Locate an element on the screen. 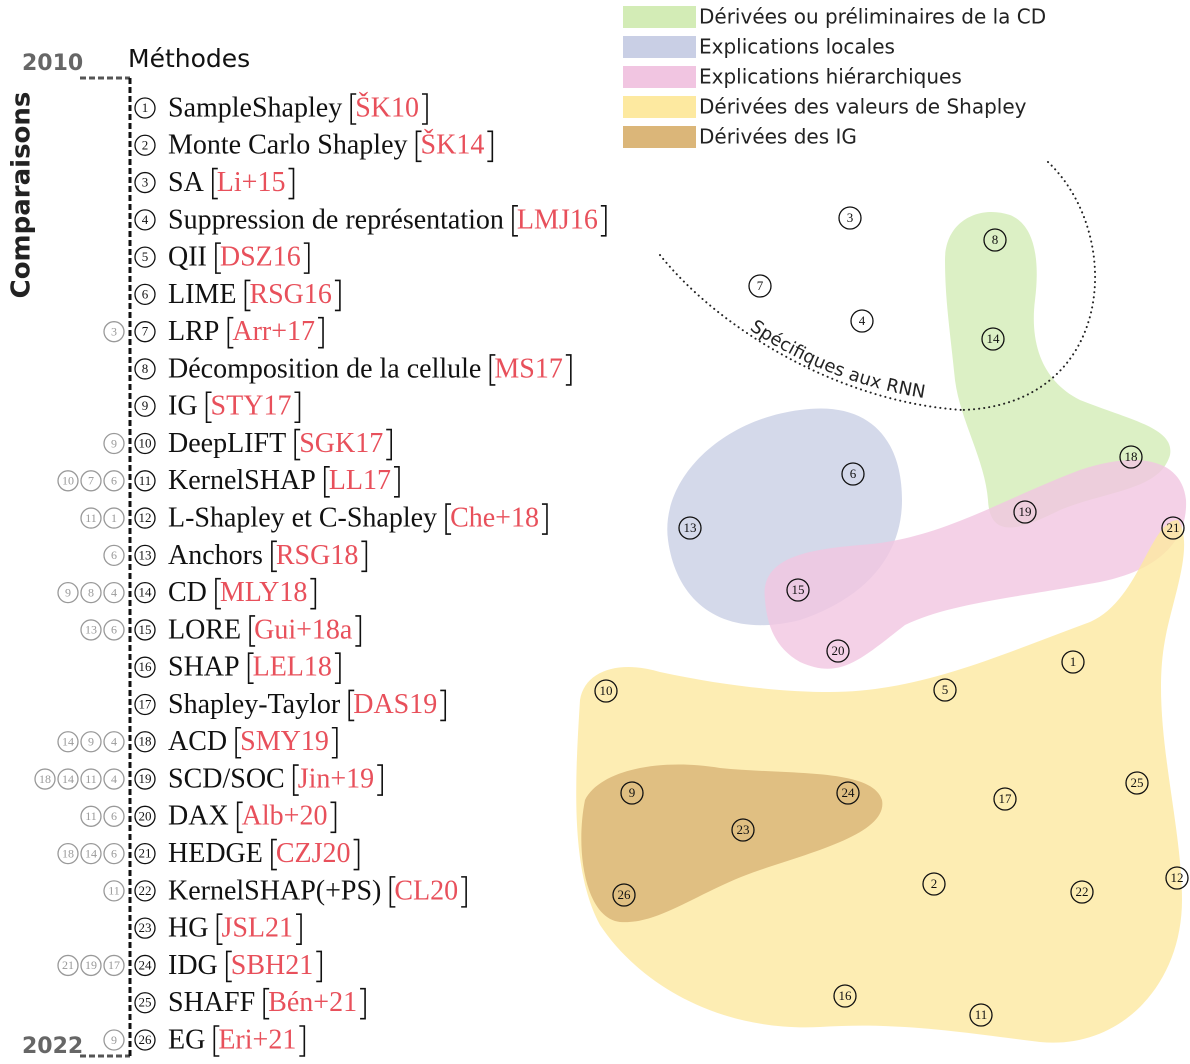 The width and height of the screenshot is (1190, 1064). comparison-circle-number: 6 is located at coordinates (114, 555).